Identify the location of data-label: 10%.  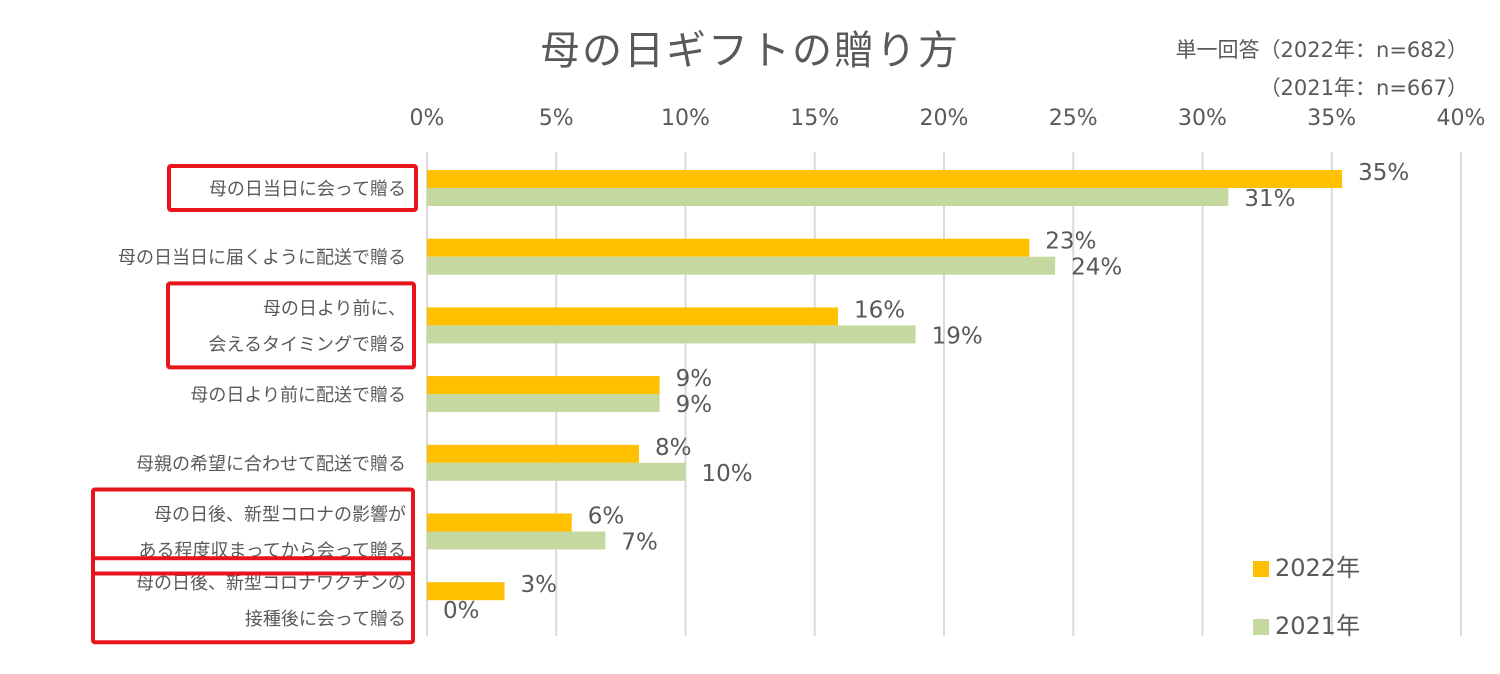
(727, 474).